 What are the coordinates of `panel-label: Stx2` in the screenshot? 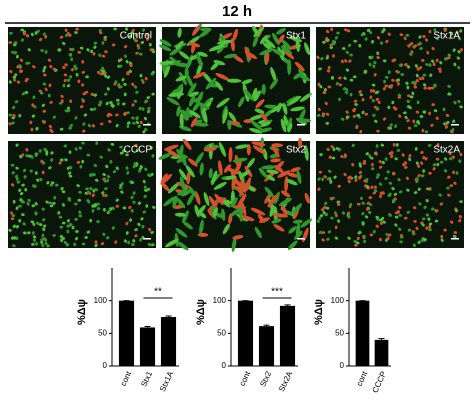 It's located at (296, 150).